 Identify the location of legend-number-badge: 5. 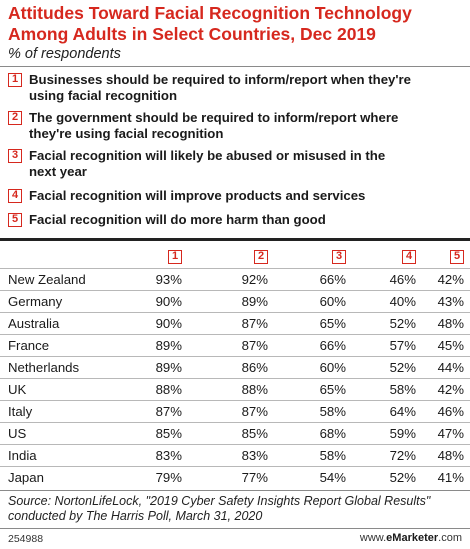
(15, 220).